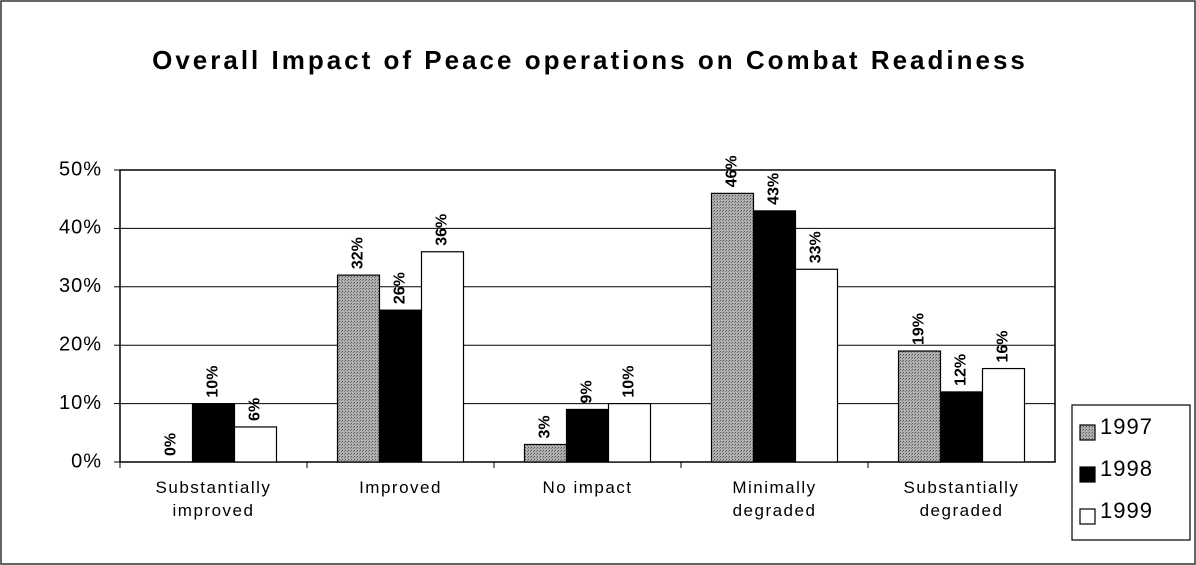  What do you see at coordinates (774, 189) in the screenshot?
I see `data-label: 43%` at bounding box center [774, 189].